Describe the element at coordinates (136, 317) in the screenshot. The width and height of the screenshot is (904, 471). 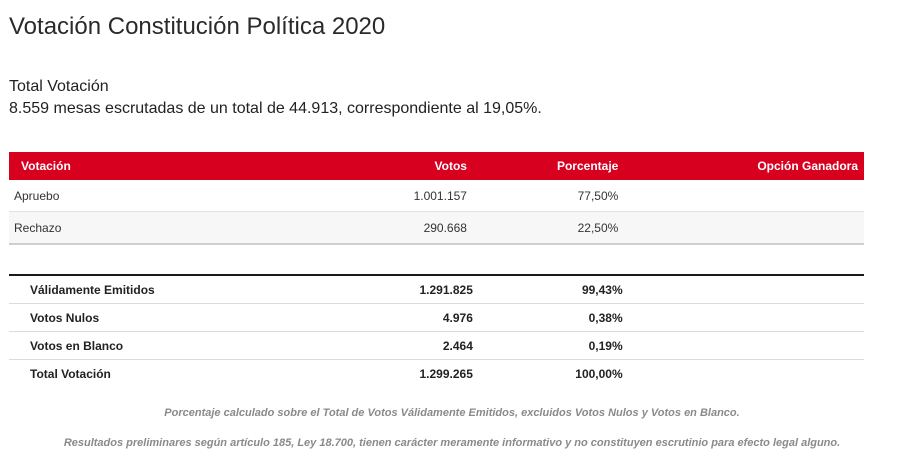
I see `total-label: Votos Nulos` at that location.